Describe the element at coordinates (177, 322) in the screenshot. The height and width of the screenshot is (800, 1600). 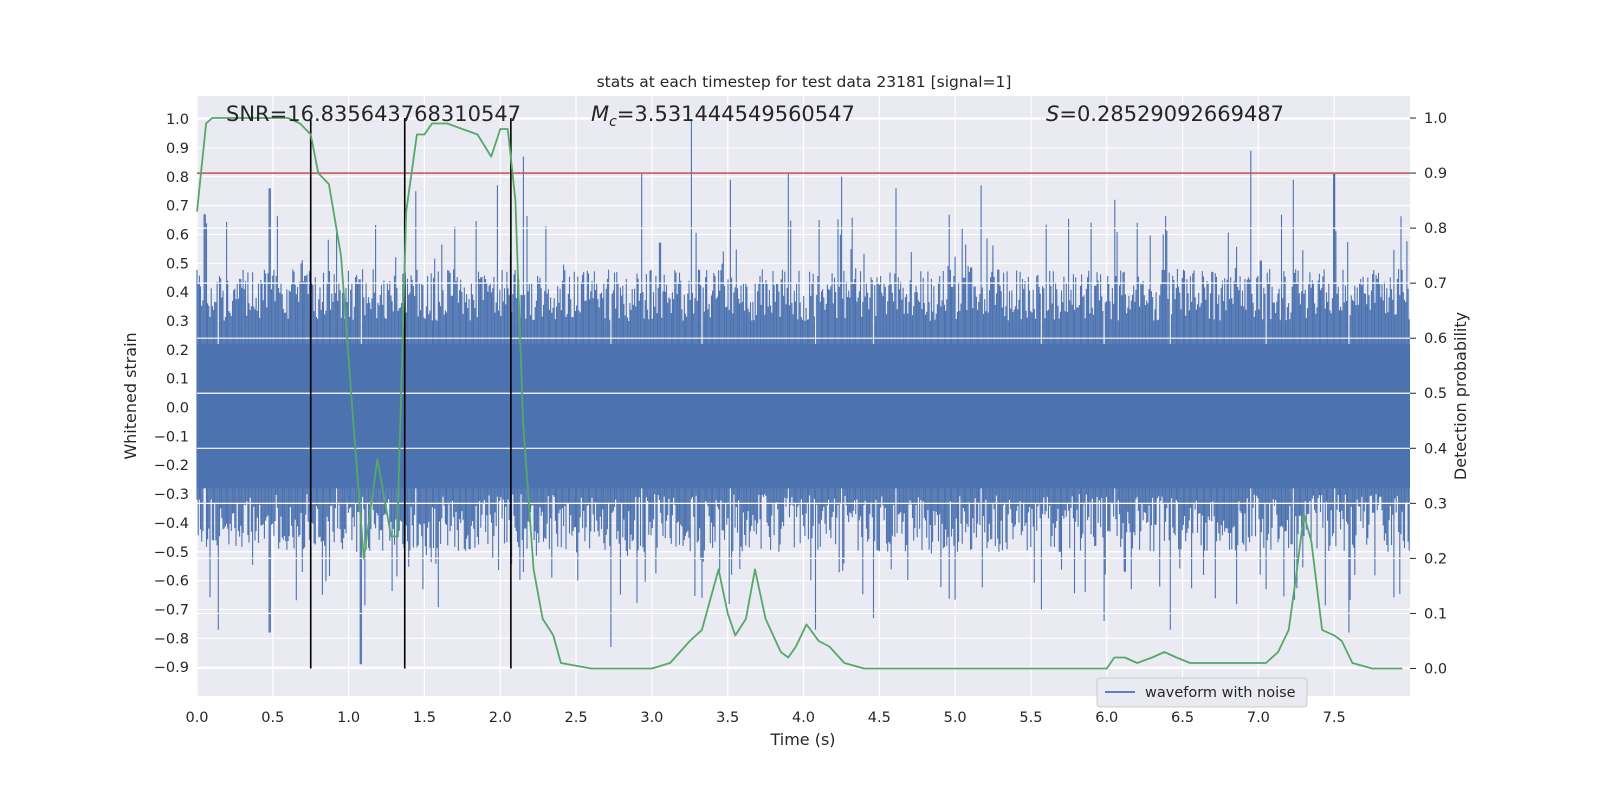
I see `y-tick-label-left: 0.3` at that location.